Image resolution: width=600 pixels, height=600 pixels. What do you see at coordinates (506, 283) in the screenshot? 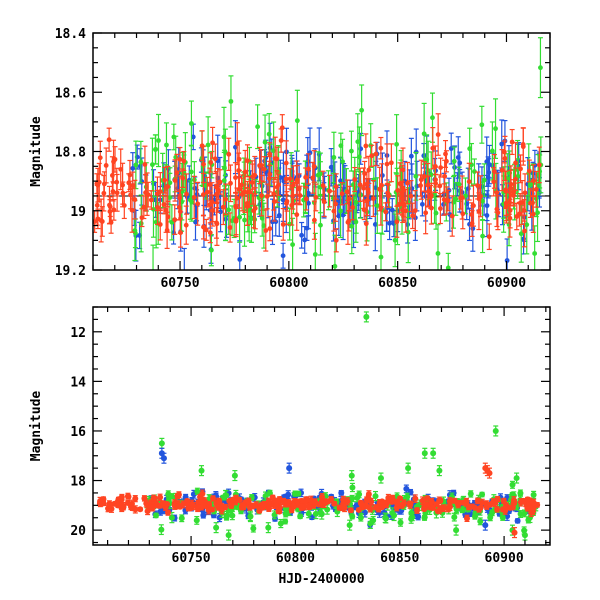
I see `x-tick-label: 60900` at bounding box center [506, 283].